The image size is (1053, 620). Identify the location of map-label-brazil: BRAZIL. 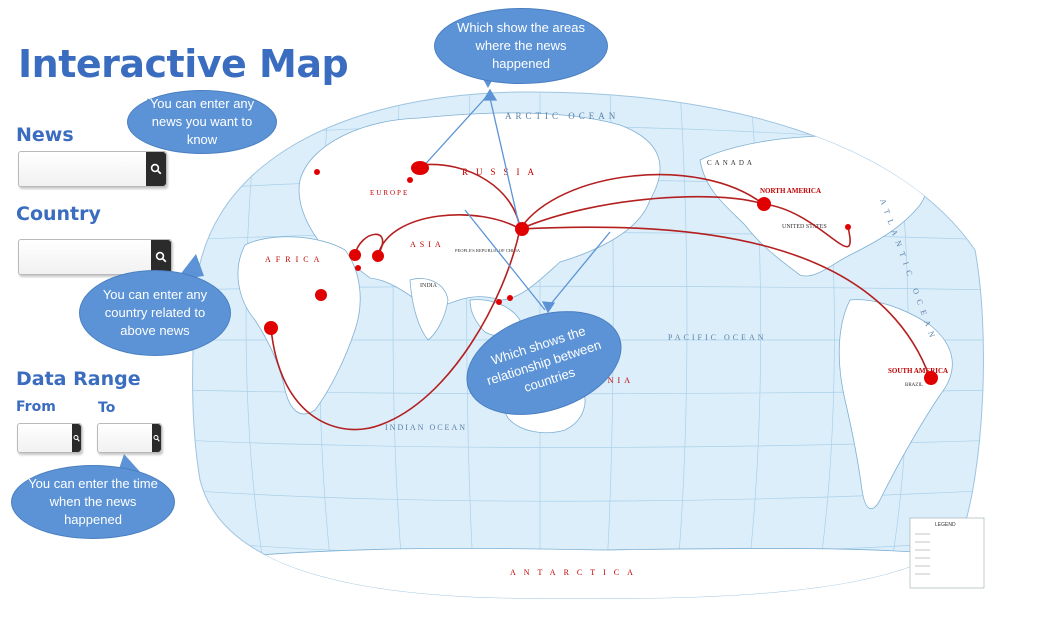
(914, 385).